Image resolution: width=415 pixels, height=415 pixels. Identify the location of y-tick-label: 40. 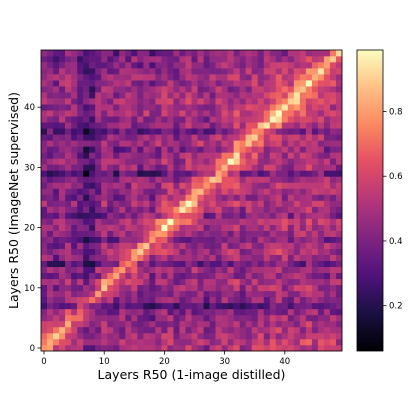
(29, 108).